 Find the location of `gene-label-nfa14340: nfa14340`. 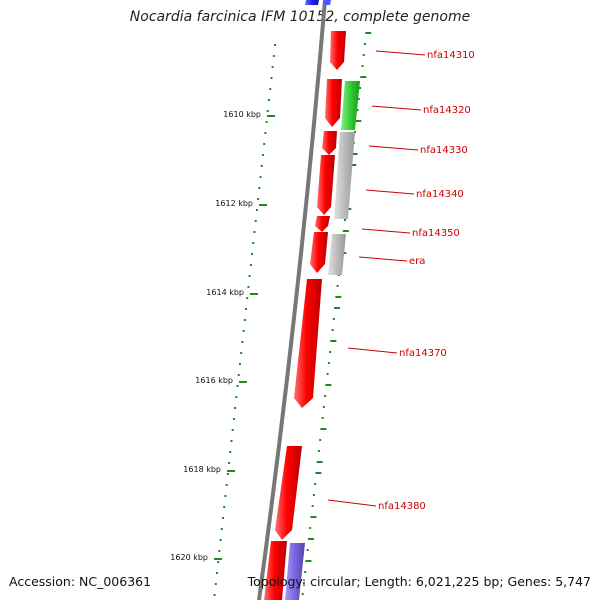

gene-label-nfa14340: nfa14340 is located at coordinates (440, 194).